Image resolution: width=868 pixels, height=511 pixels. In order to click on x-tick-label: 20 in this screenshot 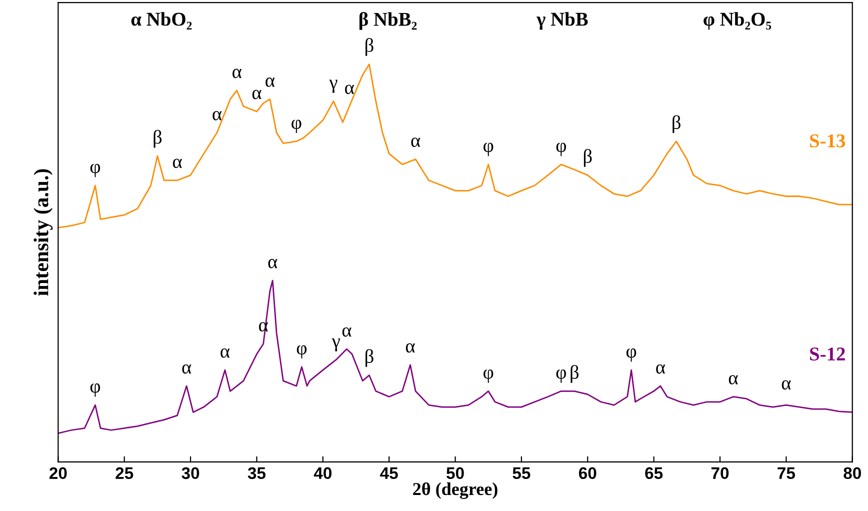, I will do `click(58, 473)`.